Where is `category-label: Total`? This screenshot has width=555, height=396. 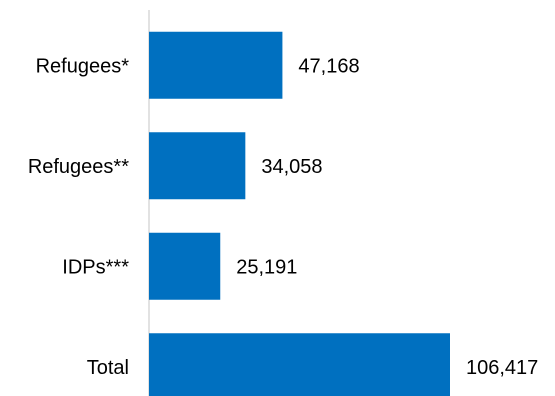
category-label: Total is located at coordinates (108, 368).